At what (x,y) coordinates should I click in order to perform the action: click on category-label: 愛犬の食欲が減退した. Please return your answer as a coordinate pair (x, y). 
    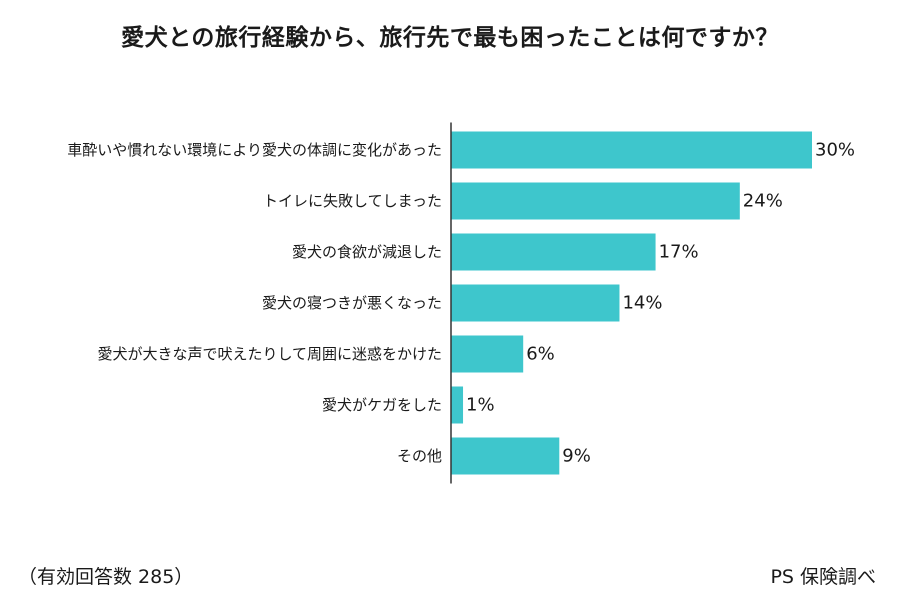
    Looking at the image, I should click on (367, 252).